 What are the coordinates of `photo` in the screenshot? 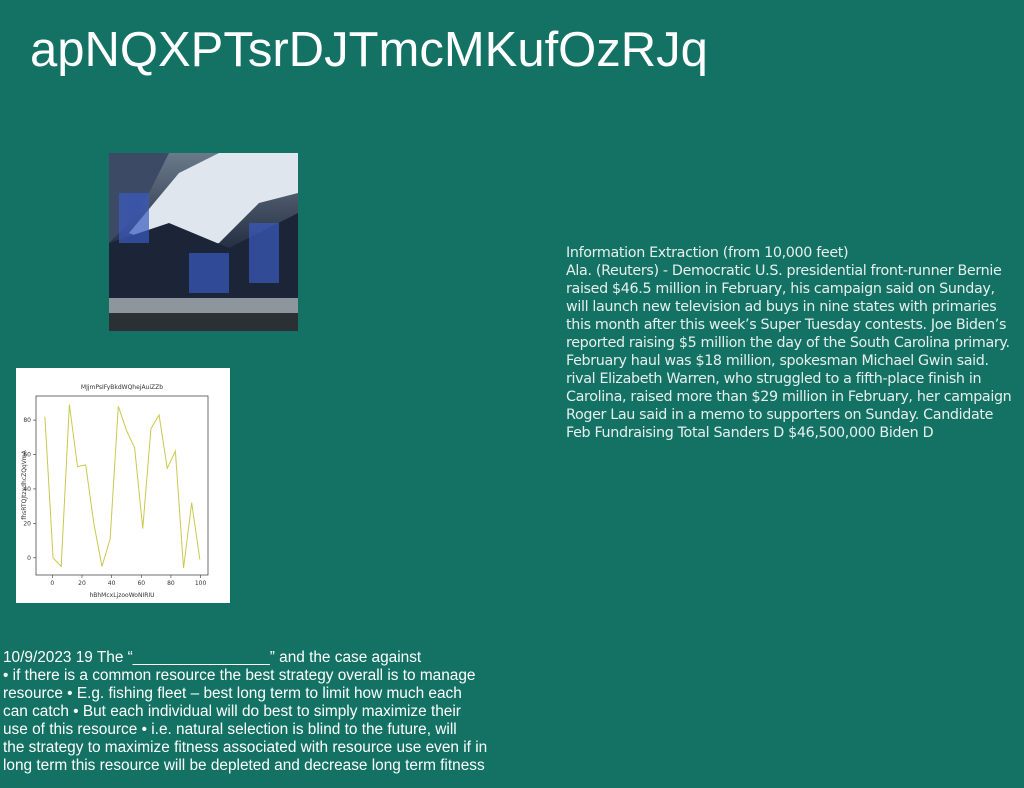 It's located at (203, 242).